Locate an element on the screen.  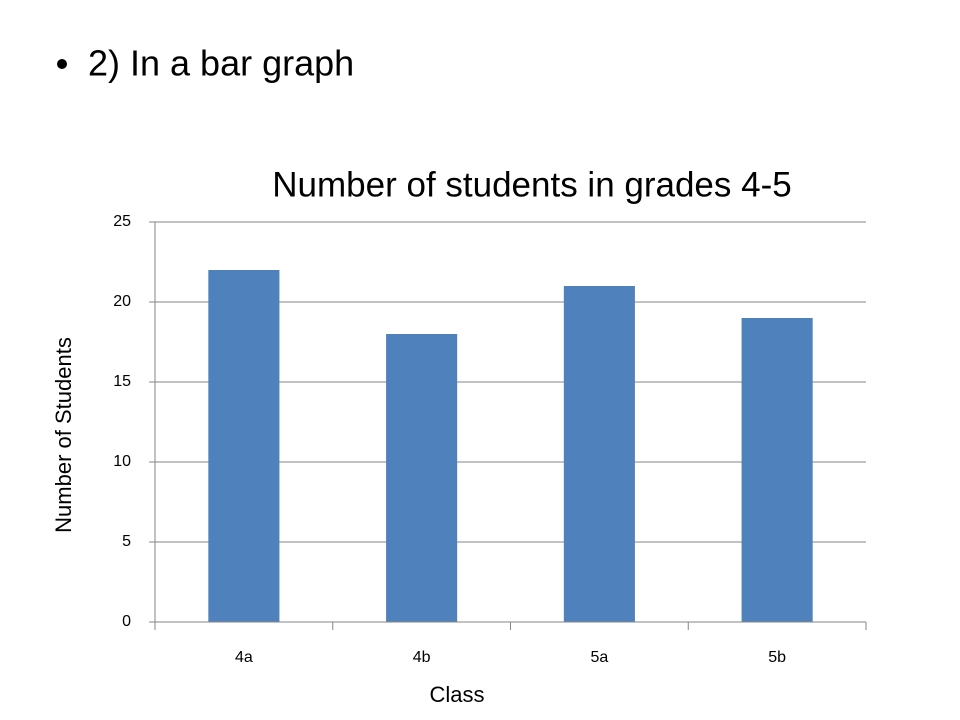
bullet-text: 2) In a bar graph is located at coordinates (221, 63).